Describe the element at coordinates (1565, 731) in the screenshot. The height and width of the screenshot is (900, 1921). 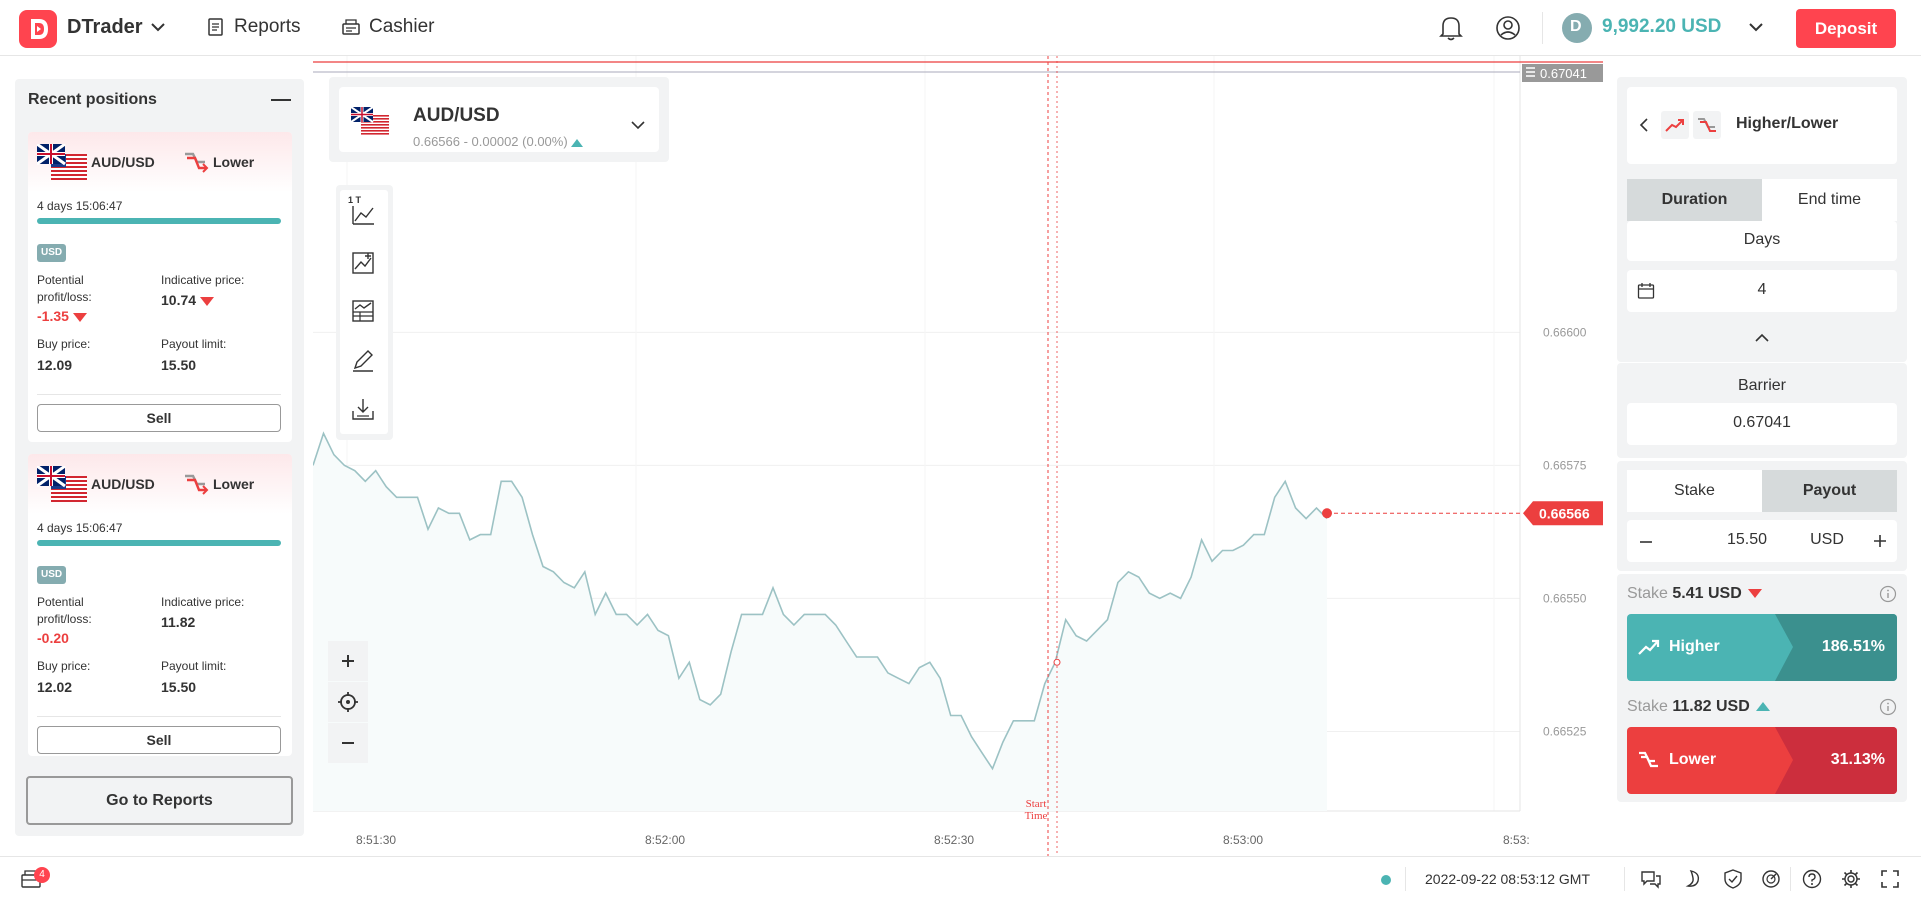
I see `y-tick-label: 0.66525` at that location.